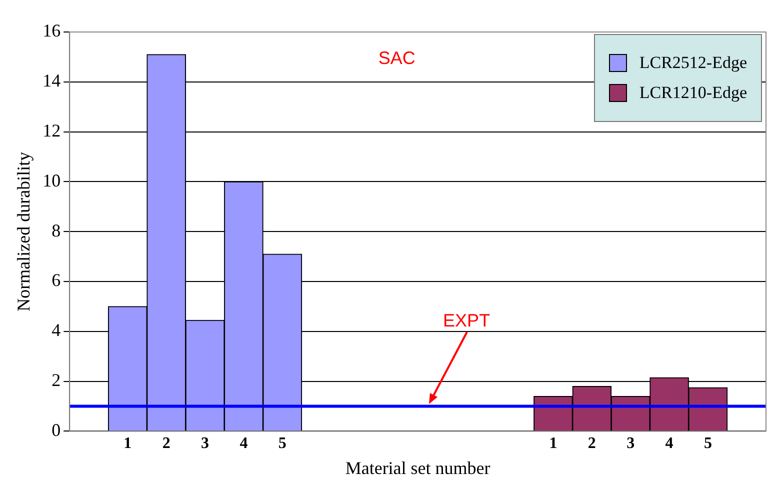 This screenshot has width=768, height=490. Describe the element at coordinates (397, 58) in the screenshot. I see `annotation: SAC` at that location.